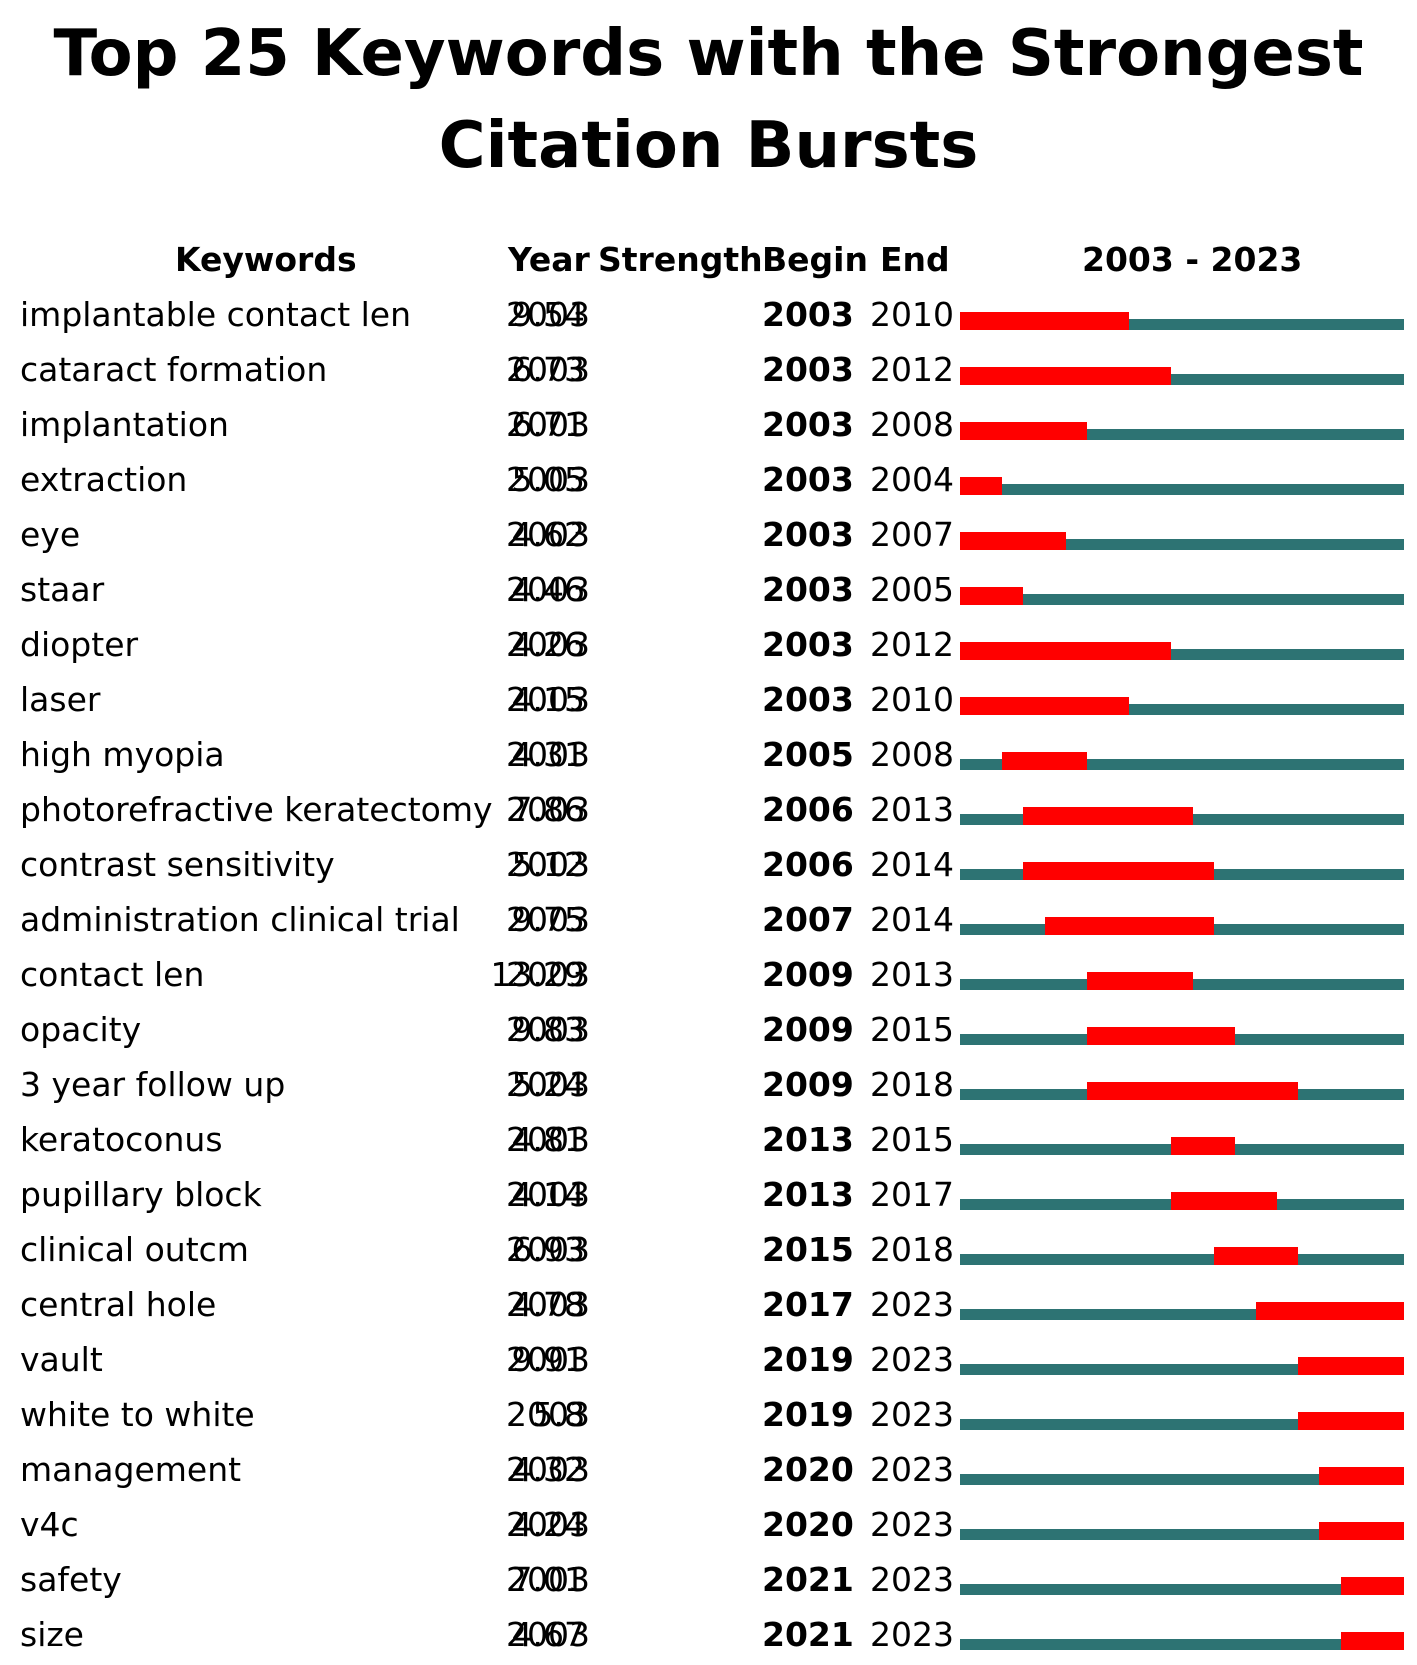 This screenshot has width=1417, height=1665. I want to click on keyword-label: contact len, so click(112, 974).